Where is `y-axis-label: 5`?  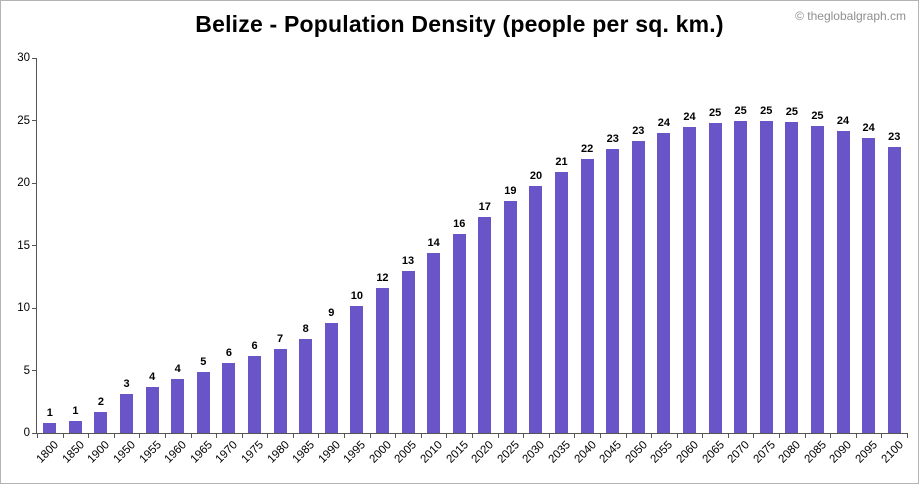 y-axis-label: 5 is located at coordinates (26, 370).